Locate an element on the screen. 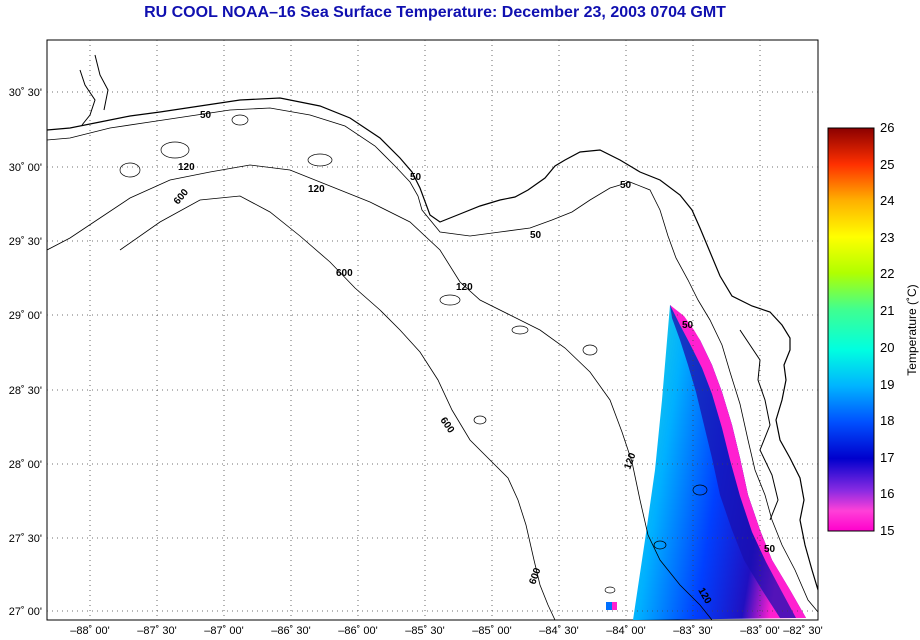 This screenshot has height=640, width=920. lon-label: –82˚ 30' is located at coordinates (802, 631).